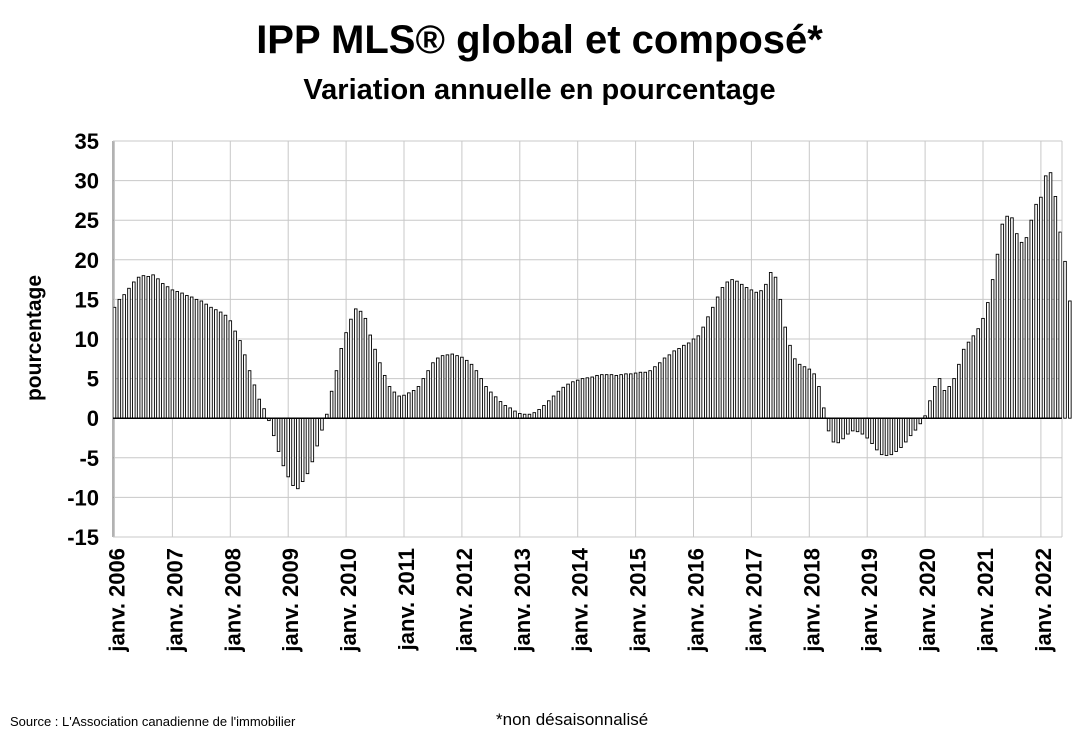  Describe the element at coordinates (522, 600) in the screenshot. I see `x-tick-label: janv. 2013` at that location.